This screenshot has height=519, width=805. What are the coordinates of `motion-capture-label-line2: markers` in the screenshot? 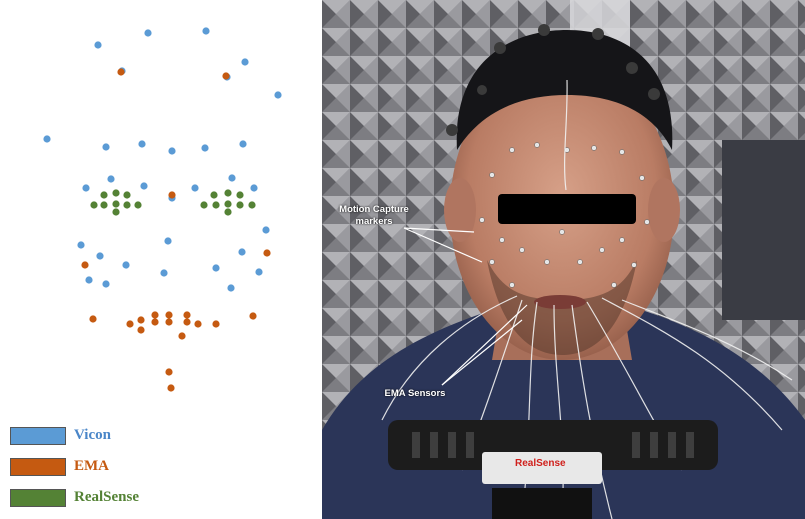 It's located at (374, 221).